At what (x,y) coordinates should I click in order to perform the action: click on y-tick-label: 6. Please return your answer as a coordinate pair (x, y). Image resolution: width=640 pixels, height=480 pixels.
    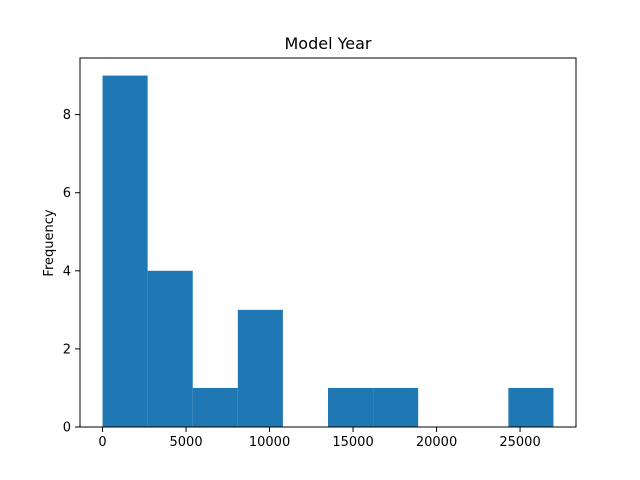
    Looking at the image, I should click on (67, 193).